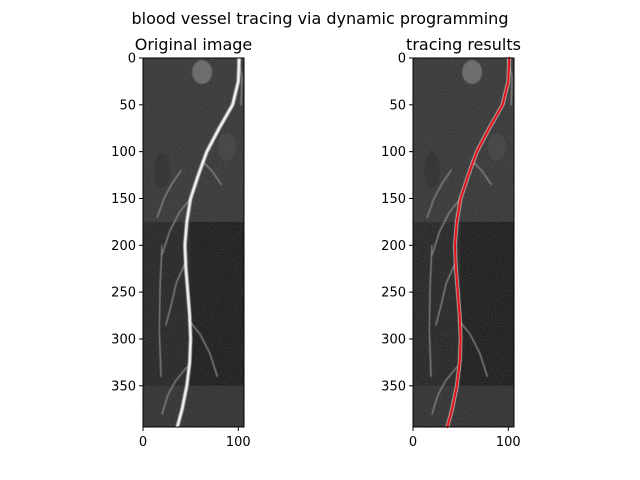  What do you see at coordinates (194, 44) in the screenshot?
I see `panel-title: Original image` at bounding box center [194, 44].